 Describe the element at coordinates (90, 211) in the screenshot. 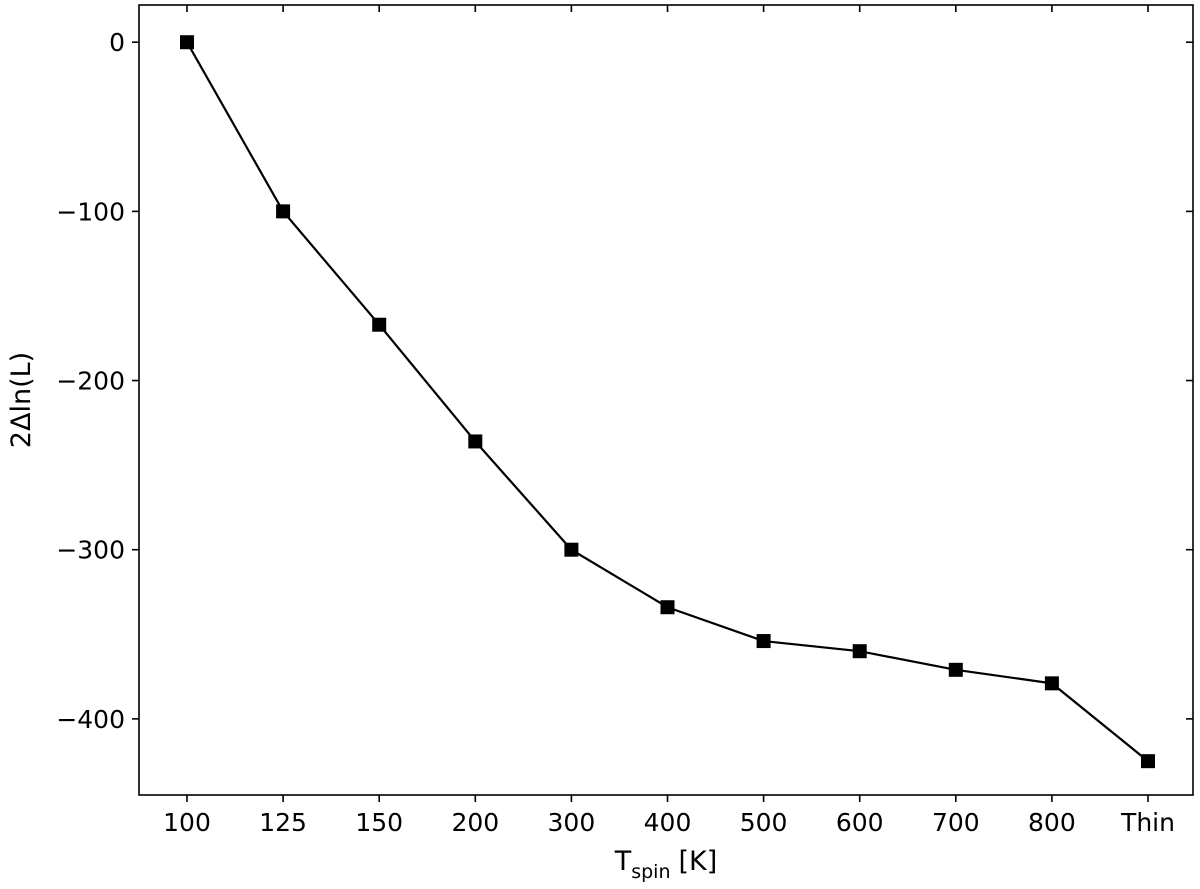

I see `y-tick-label: −100` at that location.